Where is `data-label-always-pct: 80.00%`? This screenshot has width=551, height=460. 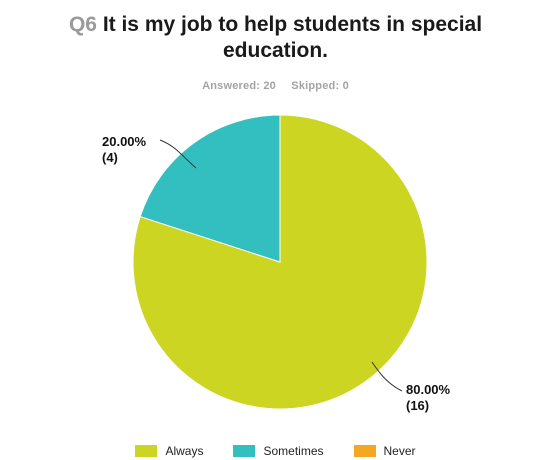
data-label-always-pct: 80.00% is located at coordinates (428, 389).